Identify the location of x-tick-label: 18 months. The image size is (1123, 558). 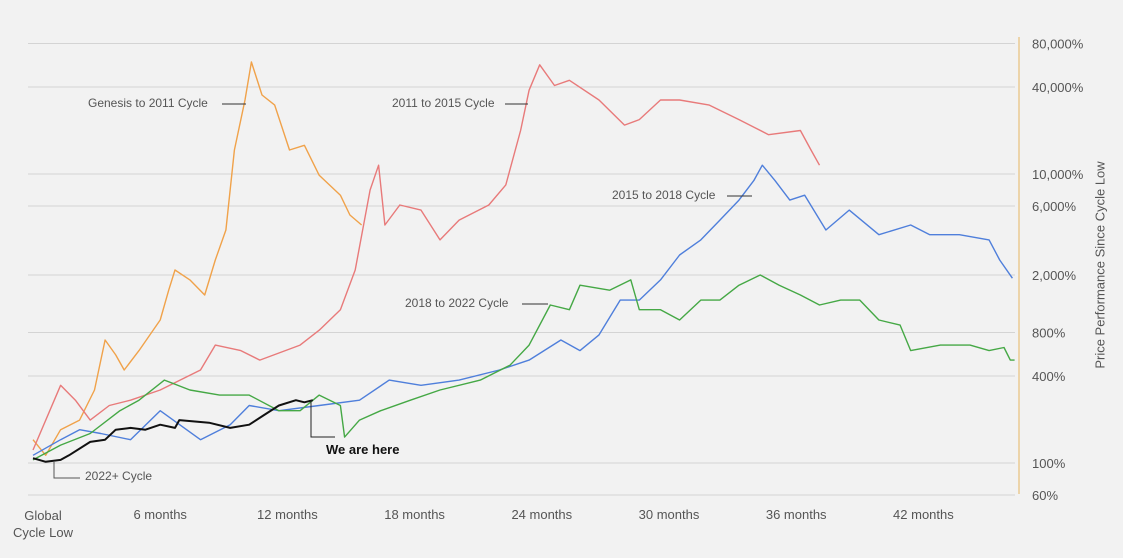
(414, 514).